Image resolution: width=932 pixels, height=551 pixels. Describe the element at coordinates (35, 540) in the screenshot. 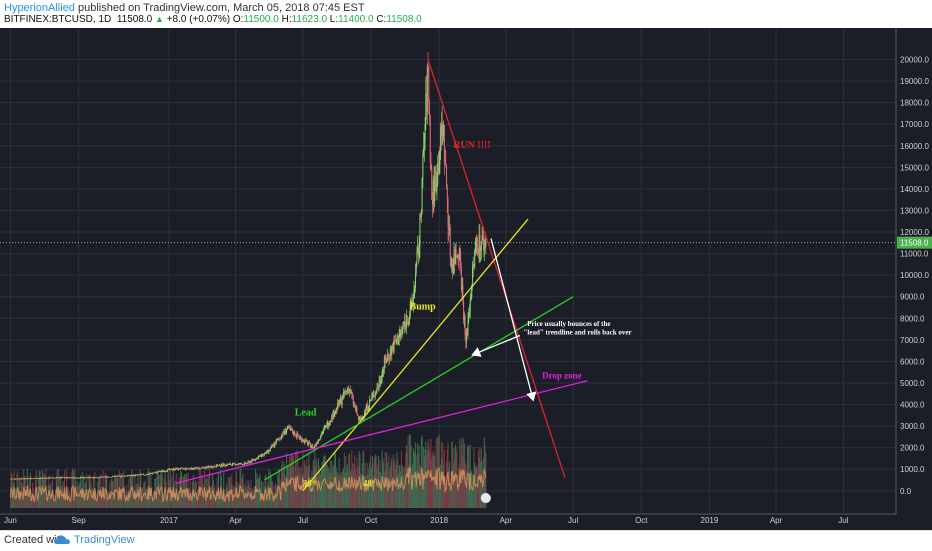

I see `created-with-text: Created with` at that location.